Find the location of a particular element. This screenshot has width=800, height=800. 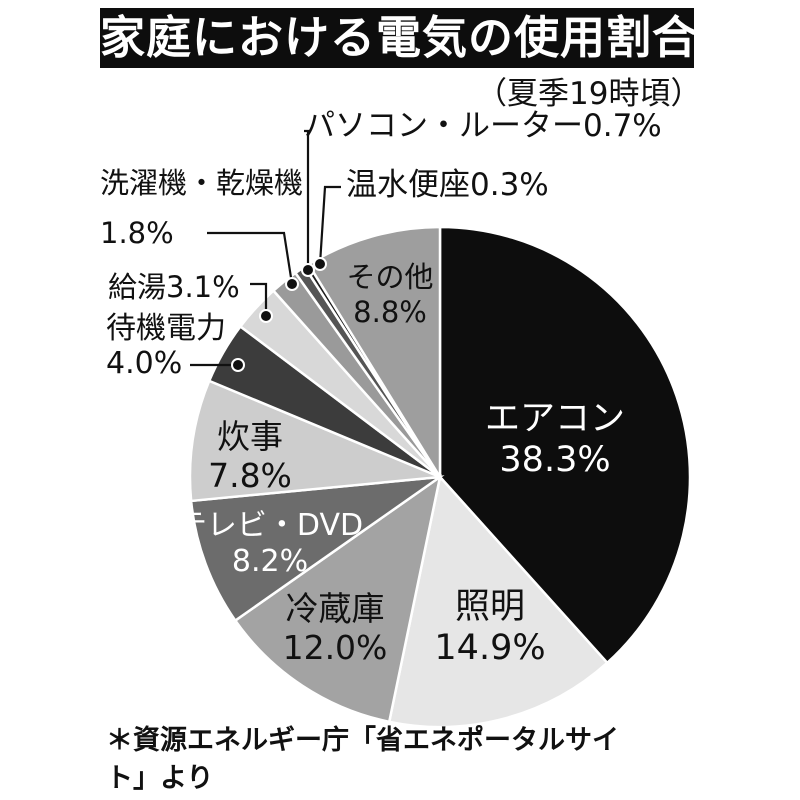

slice-label-4: 炊事 is located at coordinates (250, 436).